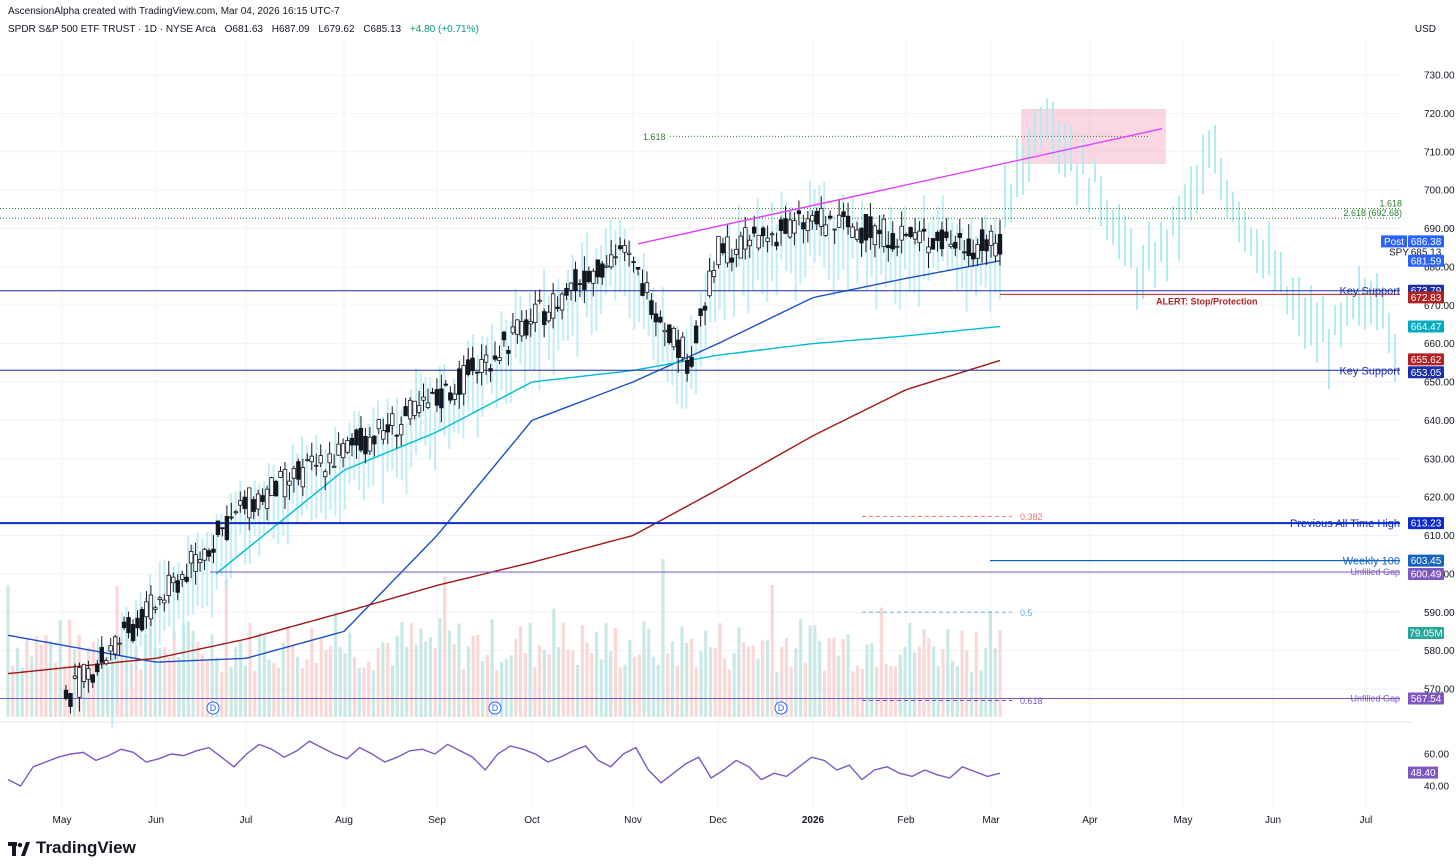 Image resolution: width=1456 pixels, height=868 pixels. Describe the element at coordinates (1207, 301) in the screenshot. I see `stop-protection-label: ALERT: Stop/Protection` at that location.